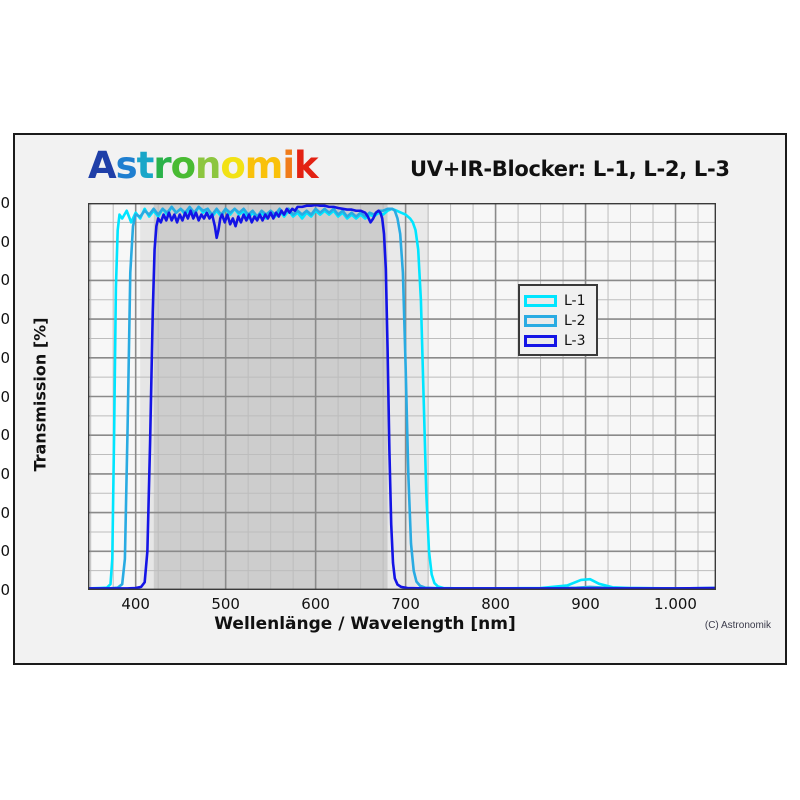 This screenshot has width=800, height=800. Describe the element at coordinates (162, 165) in the screenshot. I see `logo-letter-3: r` at that location.